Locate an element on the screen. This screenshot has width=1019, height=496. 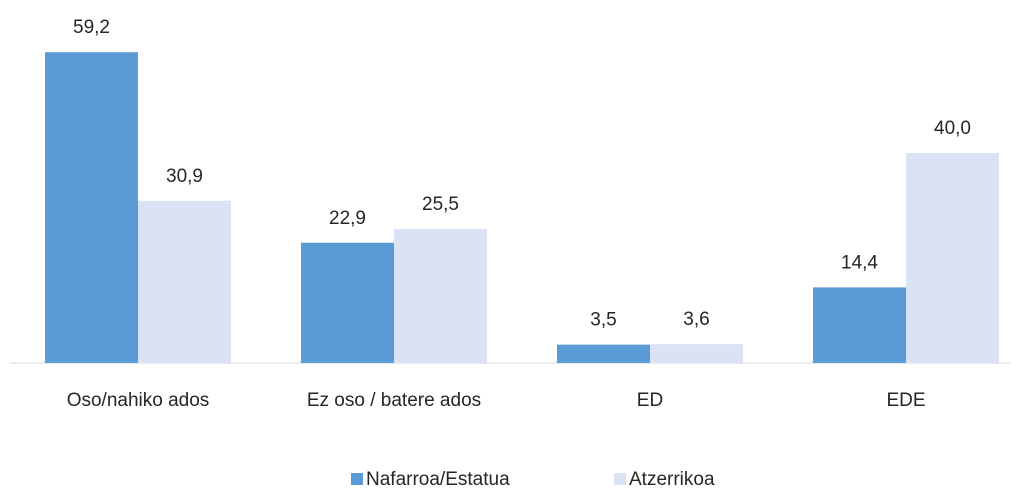
value-label: 3,6 is located at coordinates (696, 319).